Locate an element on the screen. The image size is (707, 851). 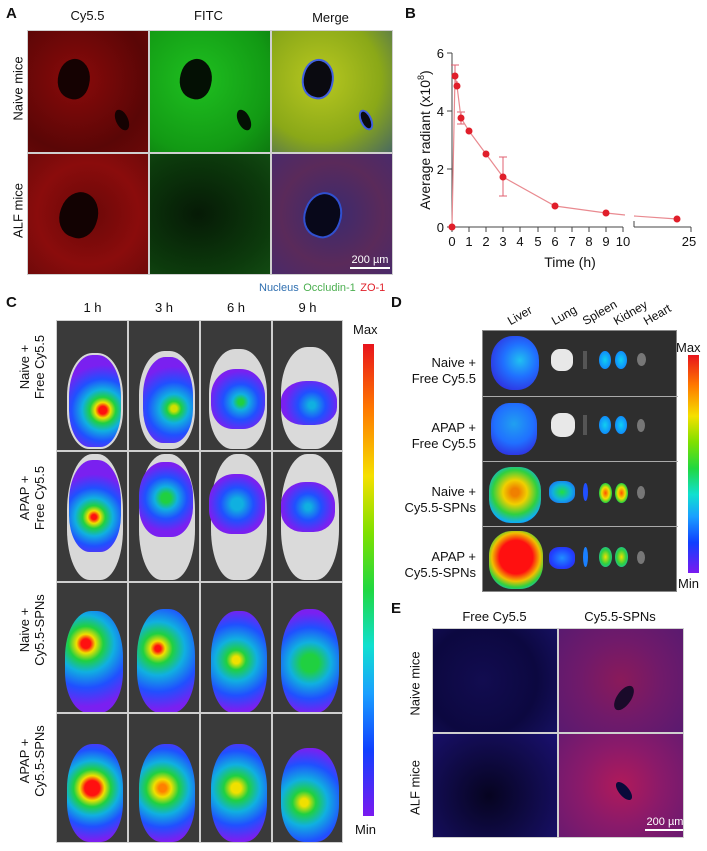
micrograph-e-naive-free is located at coordinates (495, 680).